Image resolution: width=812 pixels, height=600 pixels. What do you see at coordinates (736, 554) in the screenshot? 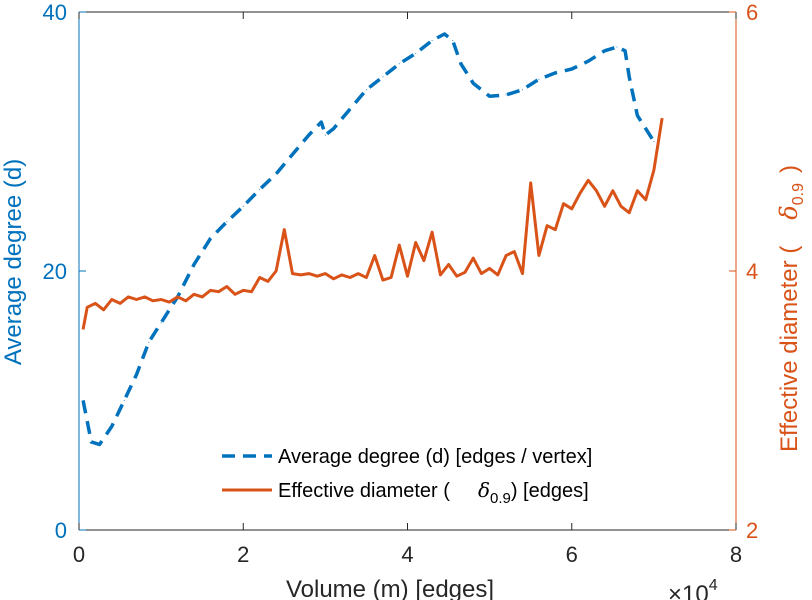
I see `x-tick-label: 8` at bounding box center [736, 554].